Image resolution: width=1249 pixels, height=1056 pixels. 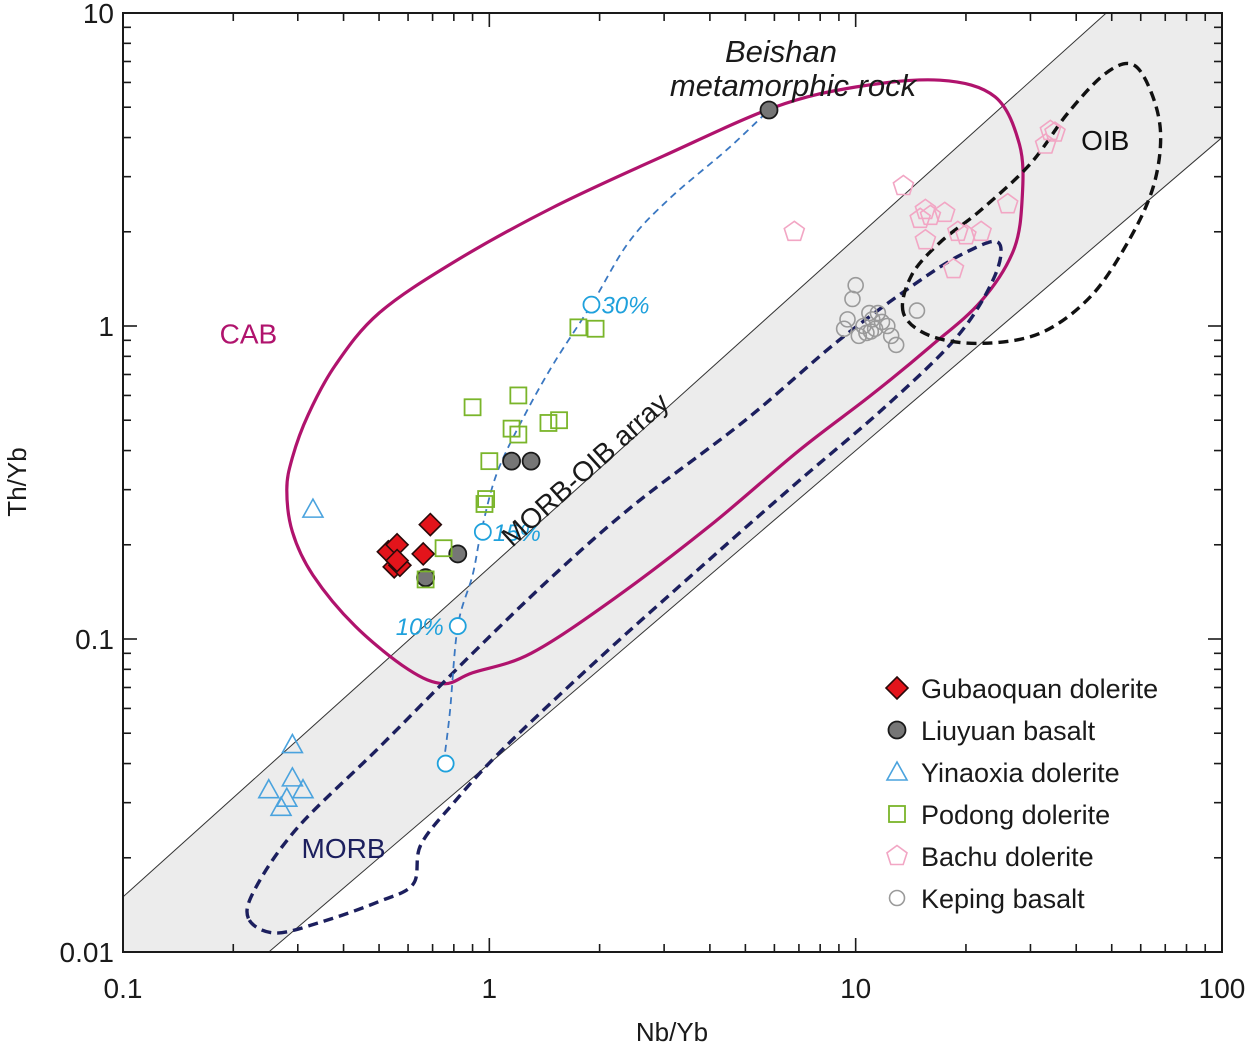 I want to click on legend-label: Keping basalt, so click(x=1003, y=899).